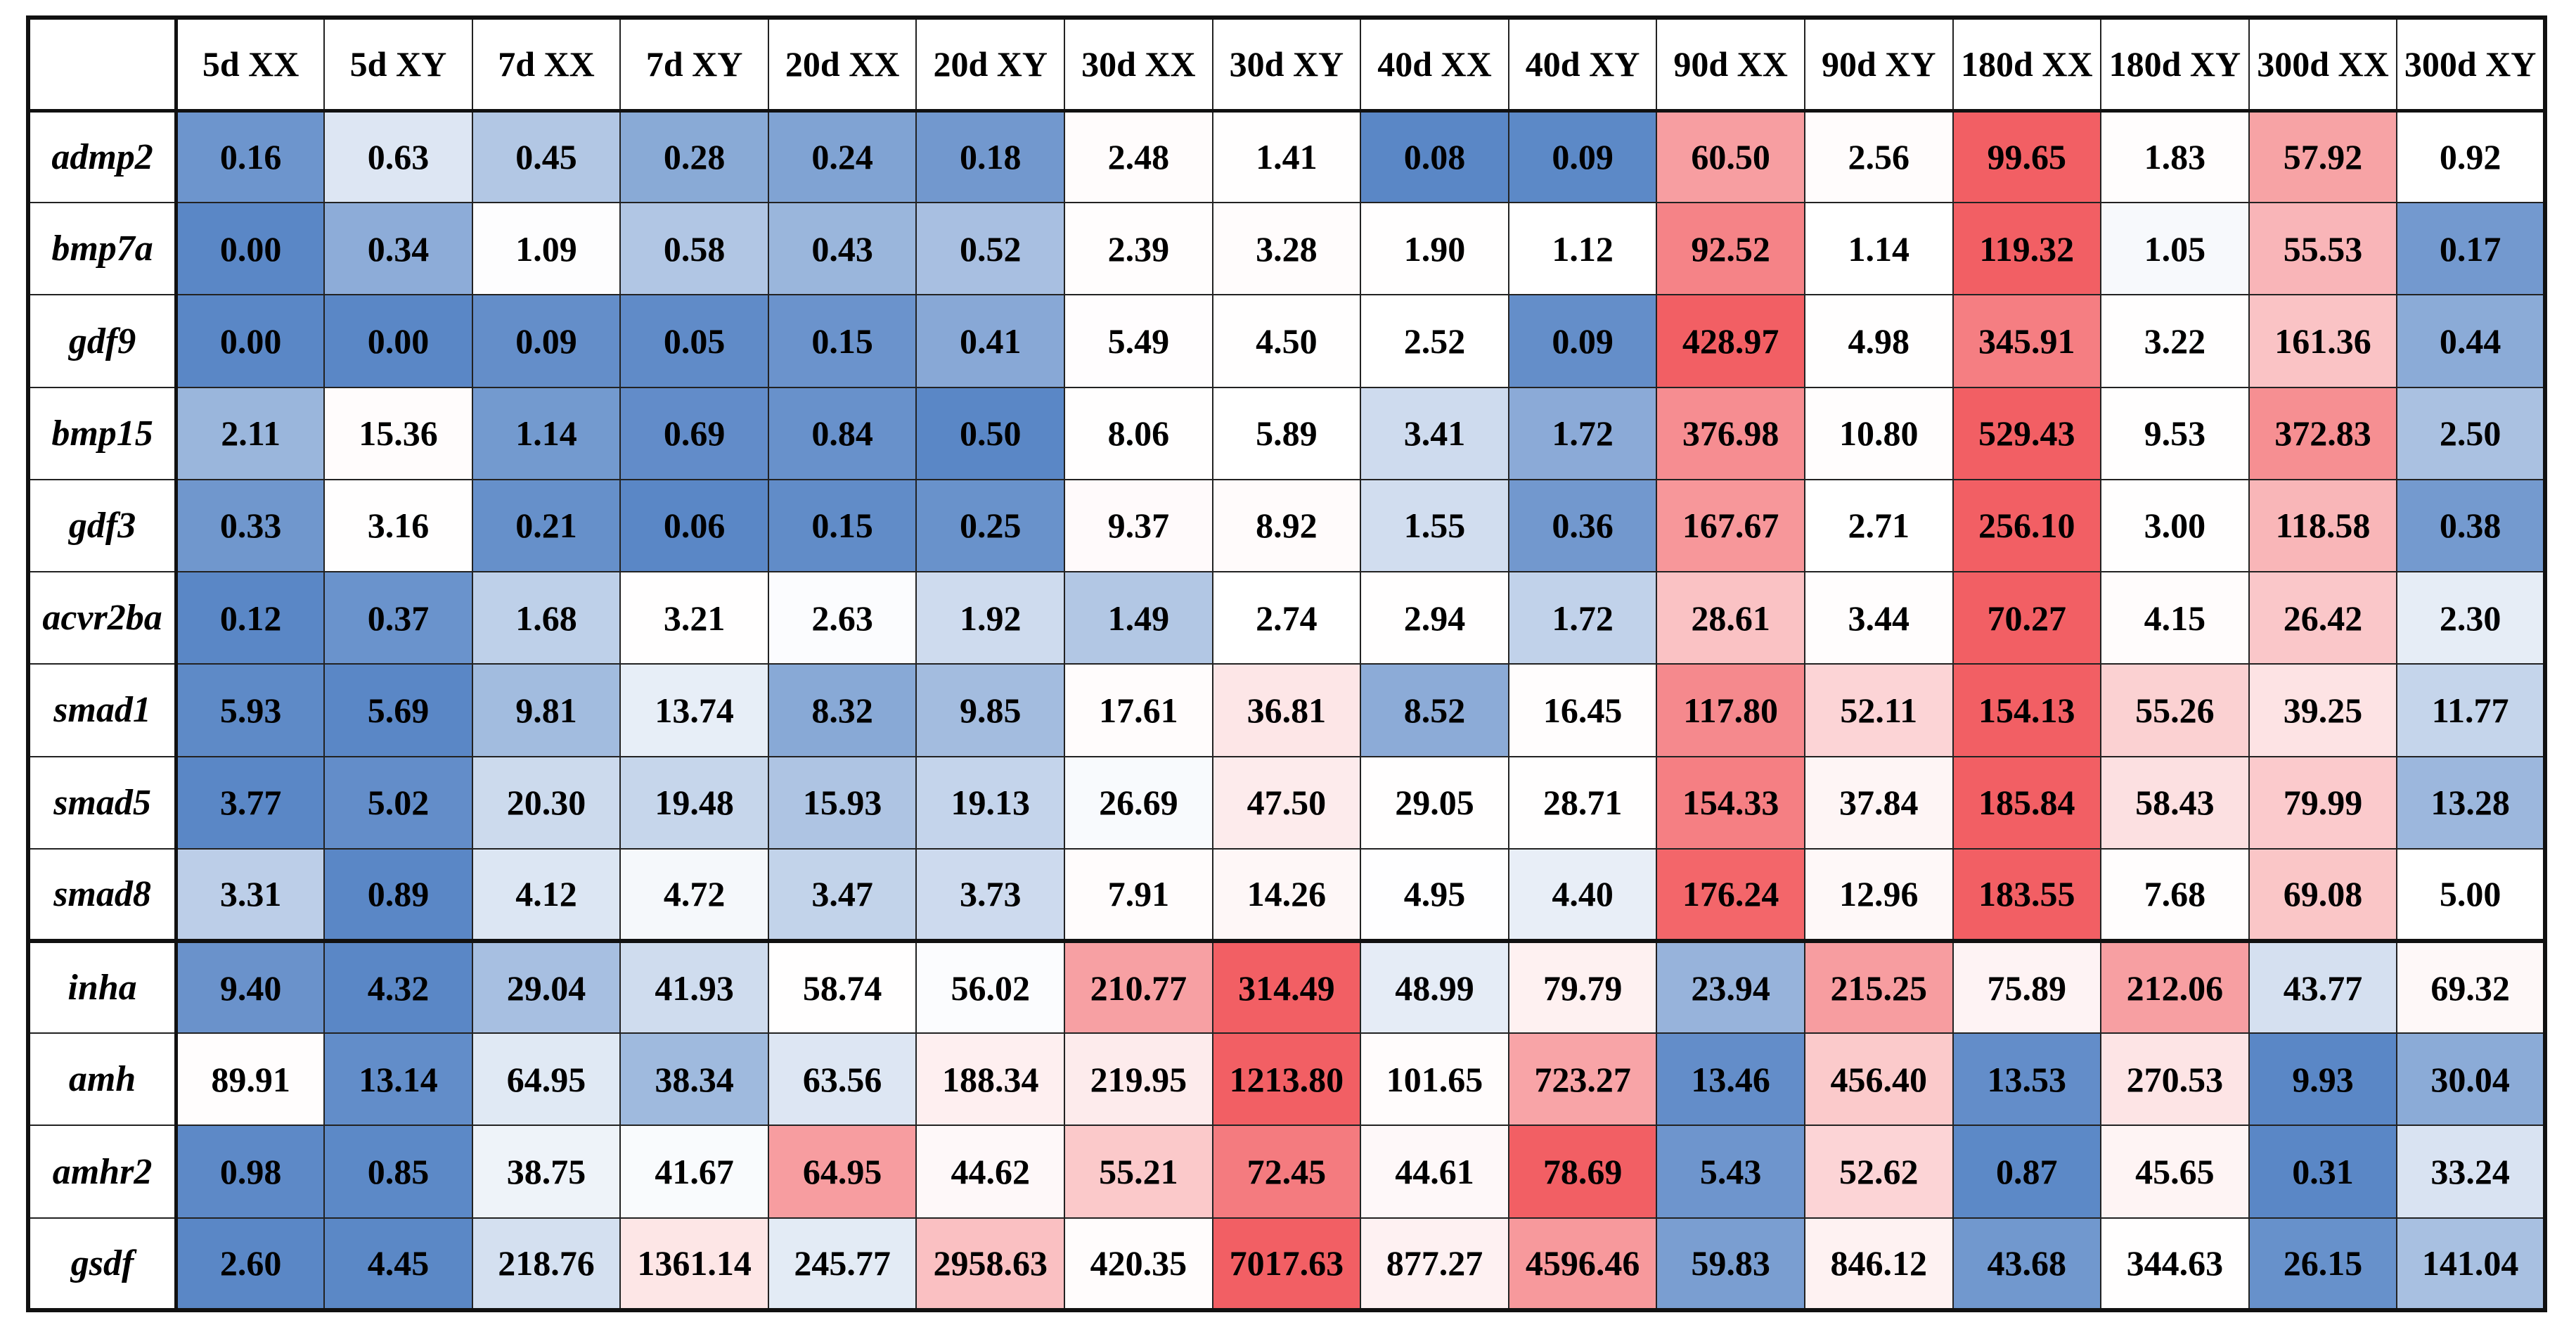 This screenshot has height=1339, width=2576. I want to click on heatmap-cell: 176.24, so click(1730, 894).